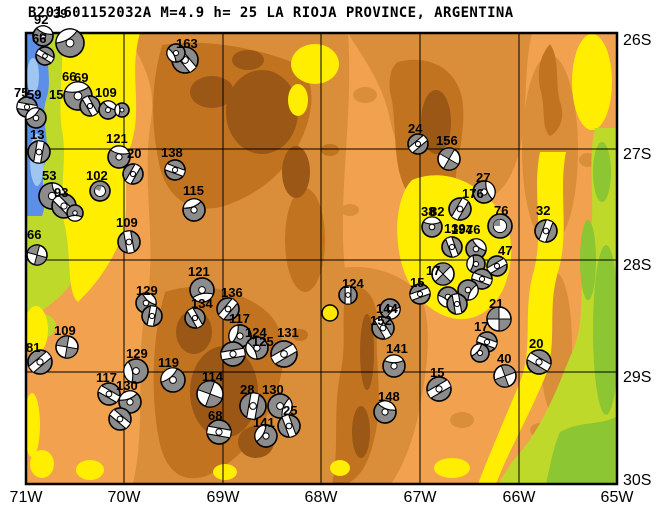 The width and height of the screenshot is (662, 513). Describe the element at coordinates (125, 497) in the screenshot. I see `longitude-label: 70W` at that location.